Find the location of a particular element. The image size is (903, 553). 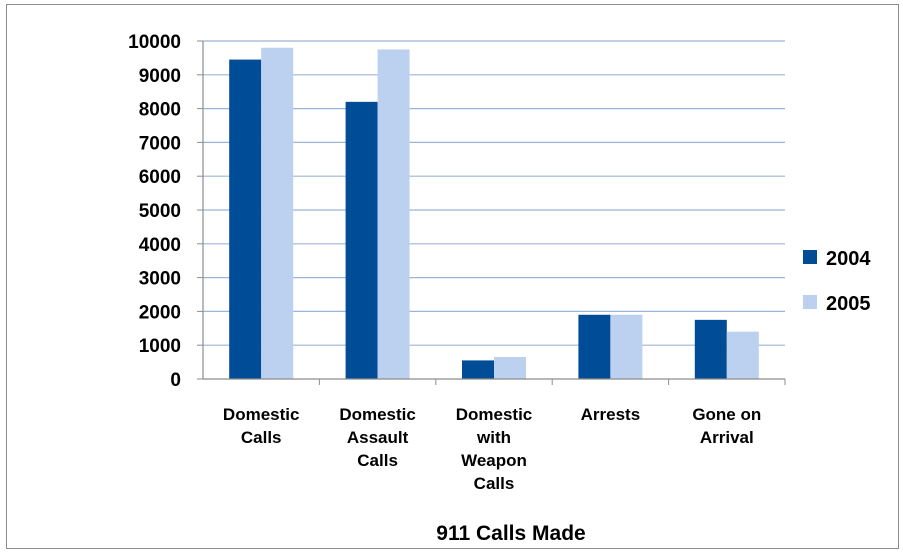

y-tick-label: 7000 is located at coordinates (160, 143).